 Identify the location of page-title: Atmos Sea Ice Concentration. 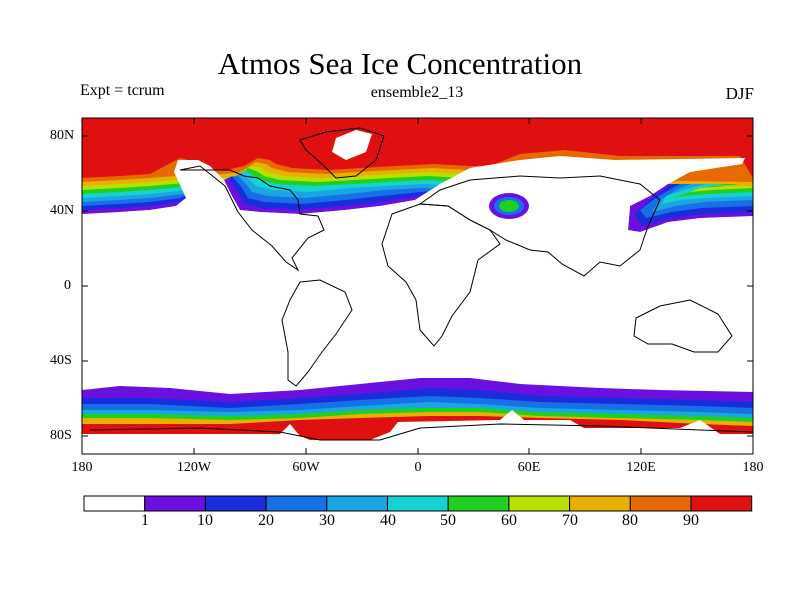
(400, 63).